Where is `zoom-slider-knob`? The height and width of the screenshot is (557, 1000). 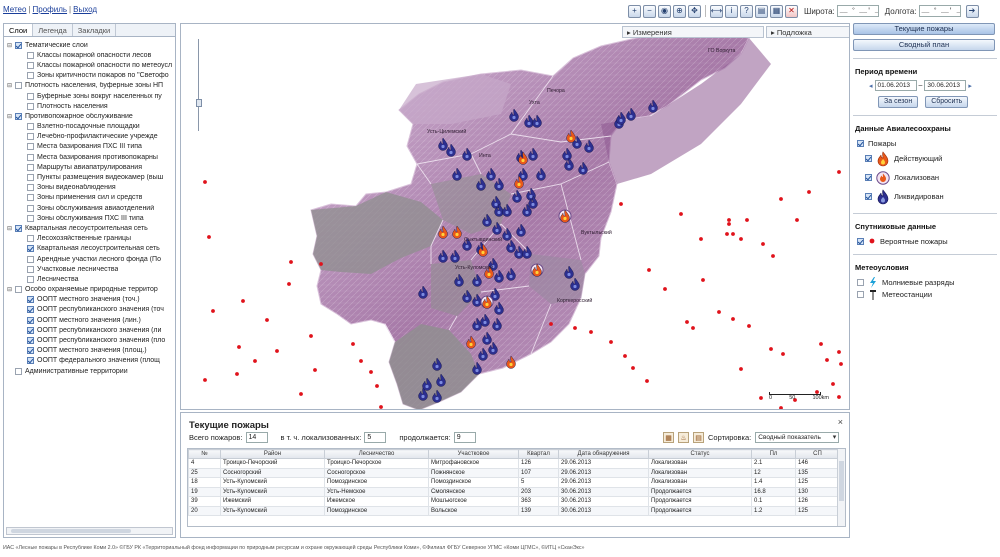 zoom-slider-knob is located at coordinates (199, 103).